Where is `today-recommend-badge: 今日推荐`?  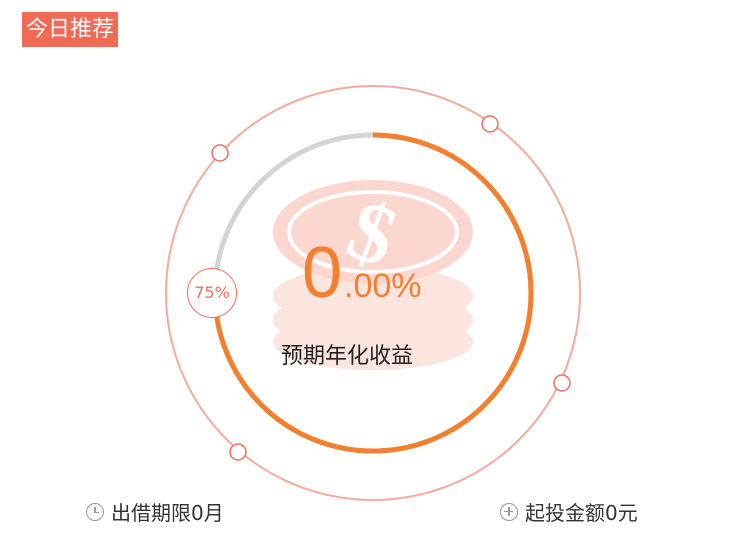 today-recommend-badge: 今日推荐 is located at coordinates (70, 29).